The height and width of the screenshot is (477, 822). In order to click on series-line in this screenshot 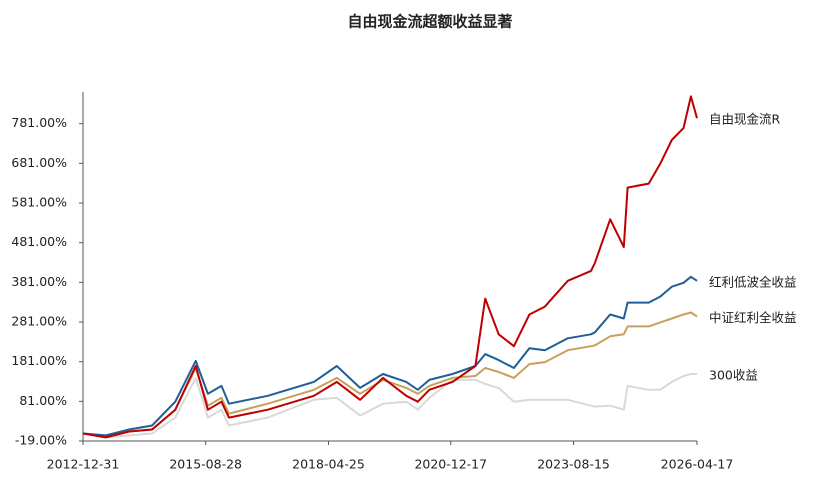, I will do `click(389, 406)`.